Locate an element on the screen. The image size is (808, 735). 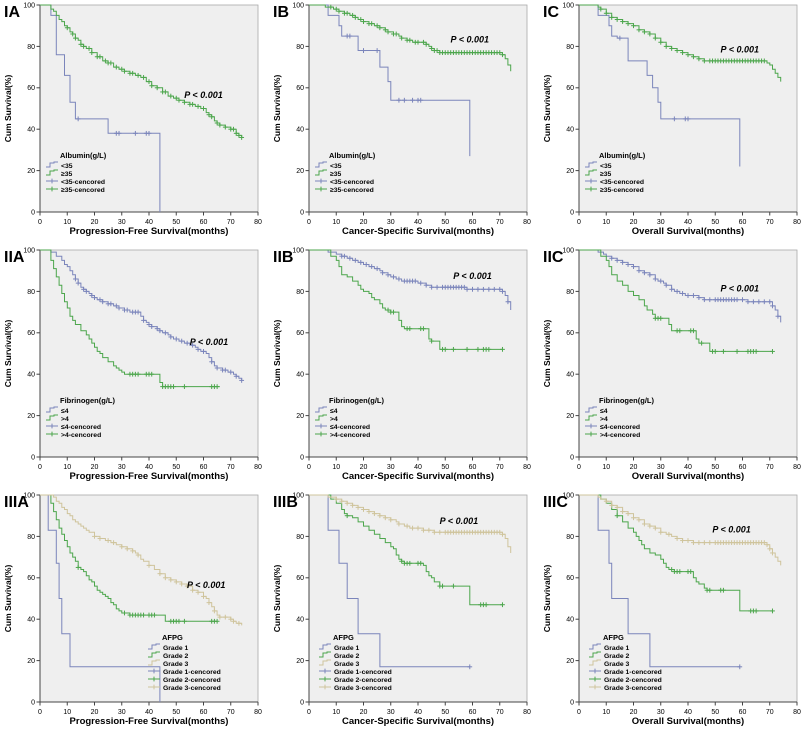
legend-title: Fibrinogen(g/L) is located at coordinates (87, 400).